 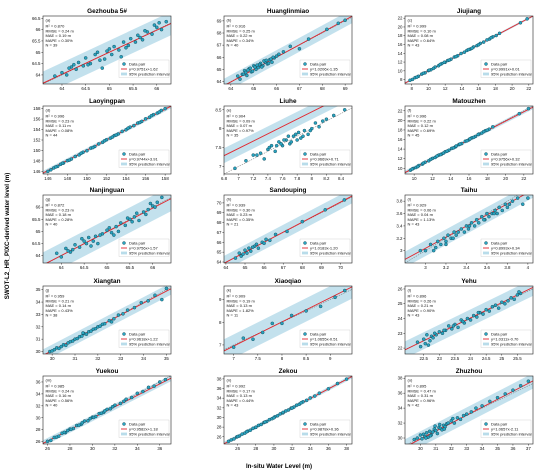 What do you see at coordinates (282, 178) in the screenshot?
I see `x-tick-label: 7.6` at bounding box center [282, 178].